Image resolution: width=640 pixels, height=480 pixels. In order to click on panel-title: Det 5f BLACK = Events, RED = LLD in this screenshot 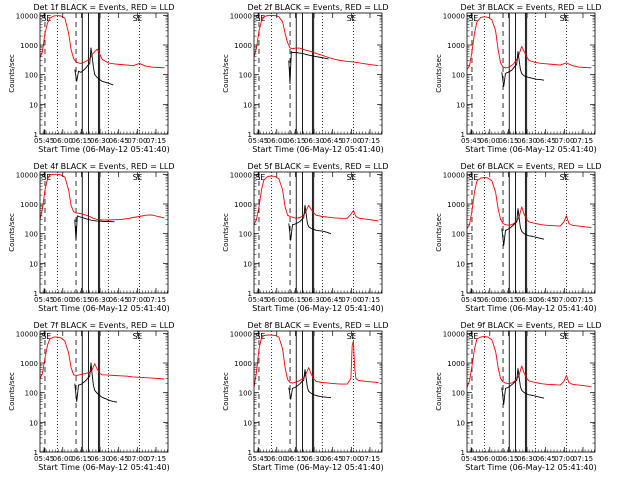, I will do `click(317, 166)`.